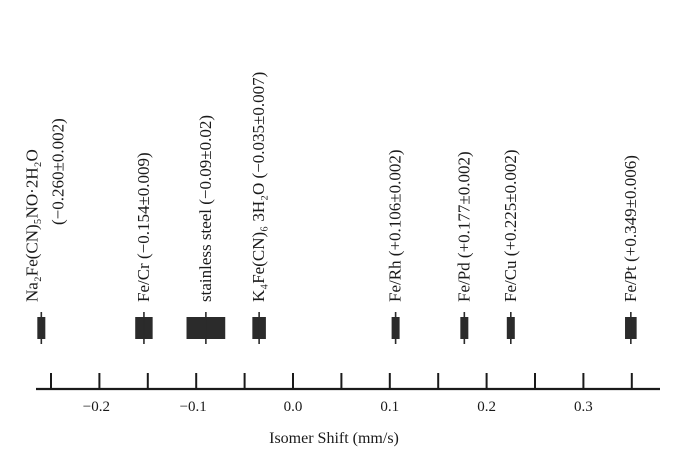  What do you see at coordinates (630, 228) in the screenshot?
I see `point-label: Fe/Pt (+0.349±0.006)` at bounding box center [630, 228].